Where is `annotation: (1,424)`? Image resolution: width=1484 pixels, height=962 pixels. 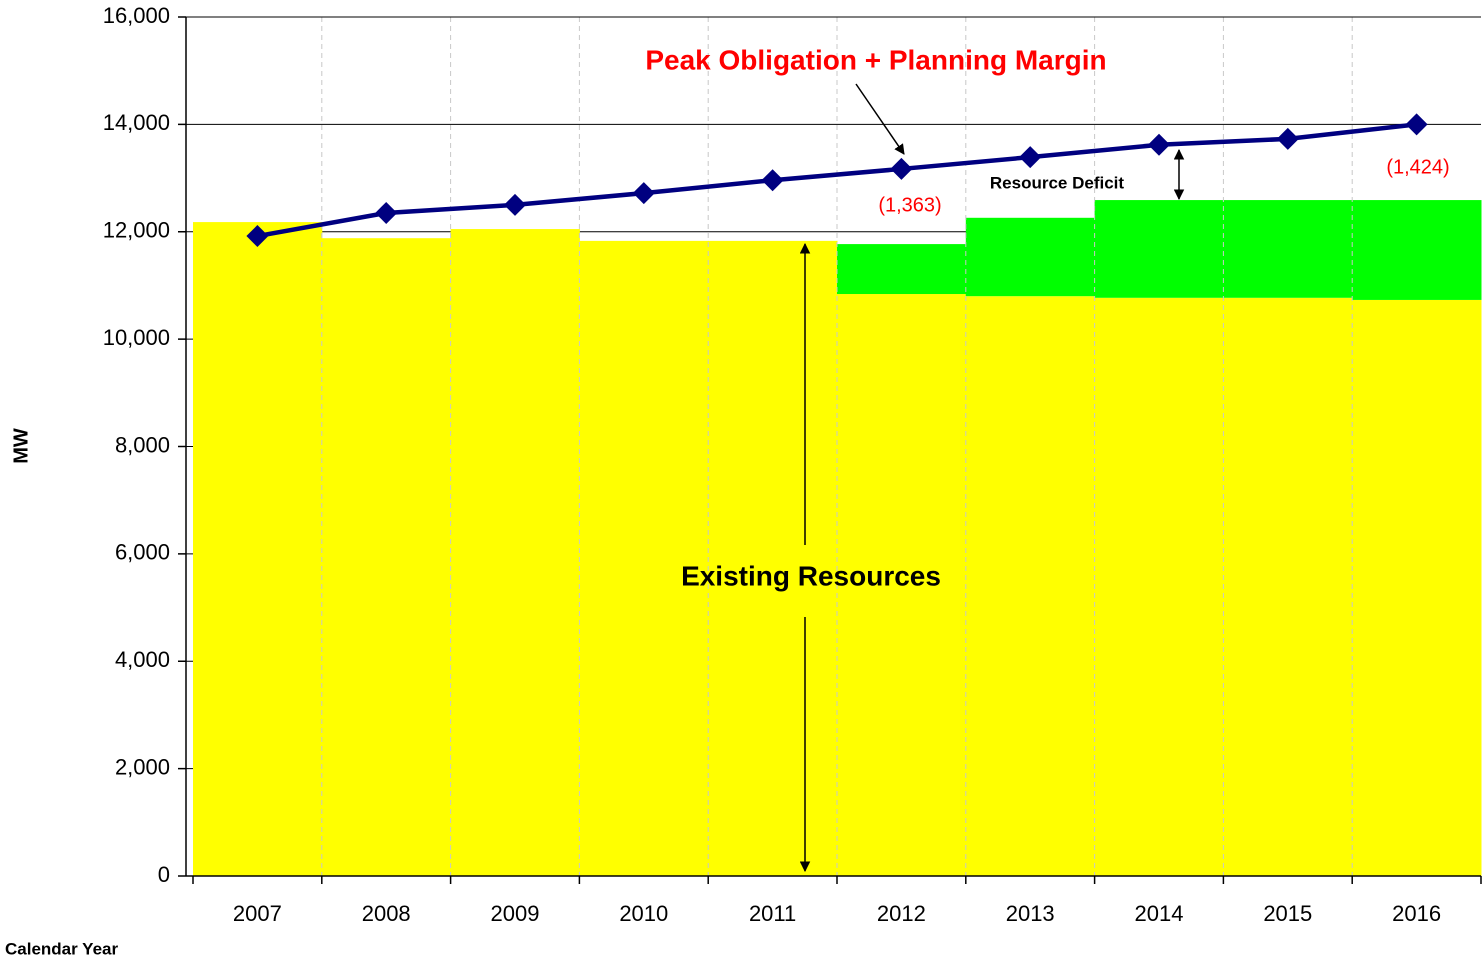 annotation: (1,424) is located at coordinates (1417, 167).